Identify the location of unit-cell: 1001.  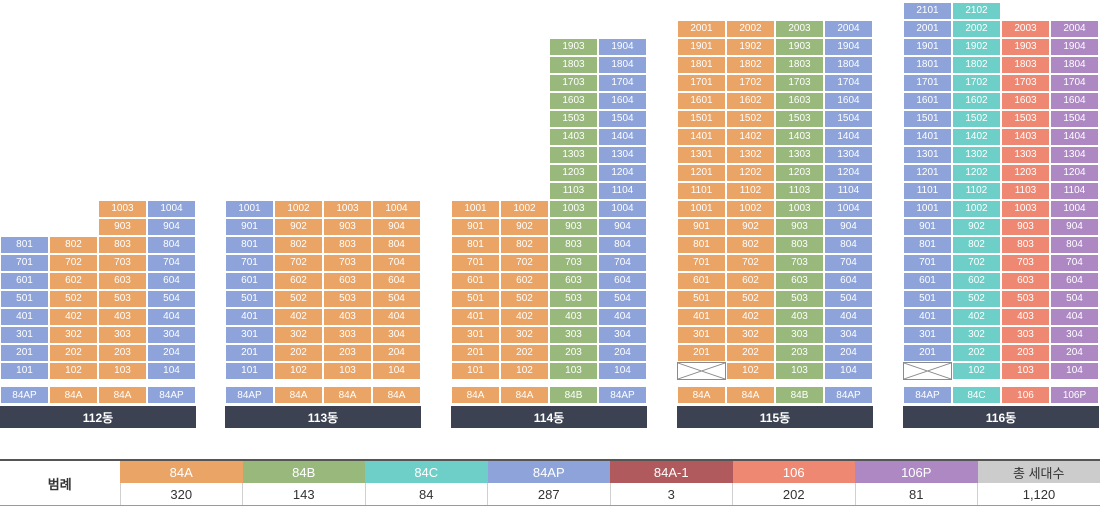
(475, 209).